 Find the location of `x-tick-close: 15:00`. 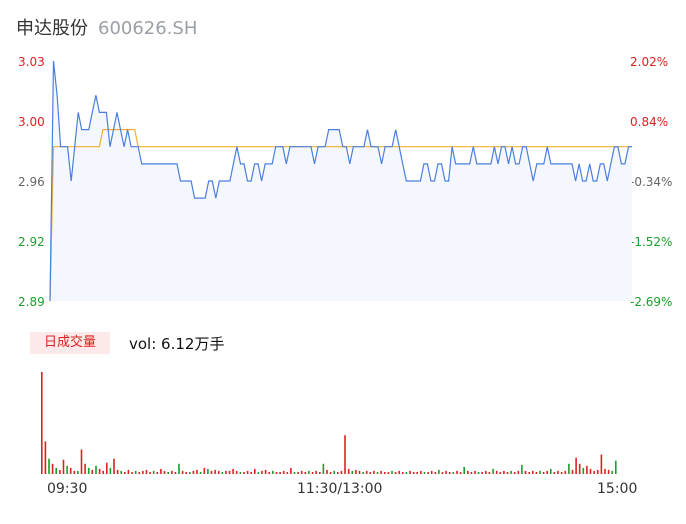

x-tick-close: 15:00 is located at coordinates (617, 489).